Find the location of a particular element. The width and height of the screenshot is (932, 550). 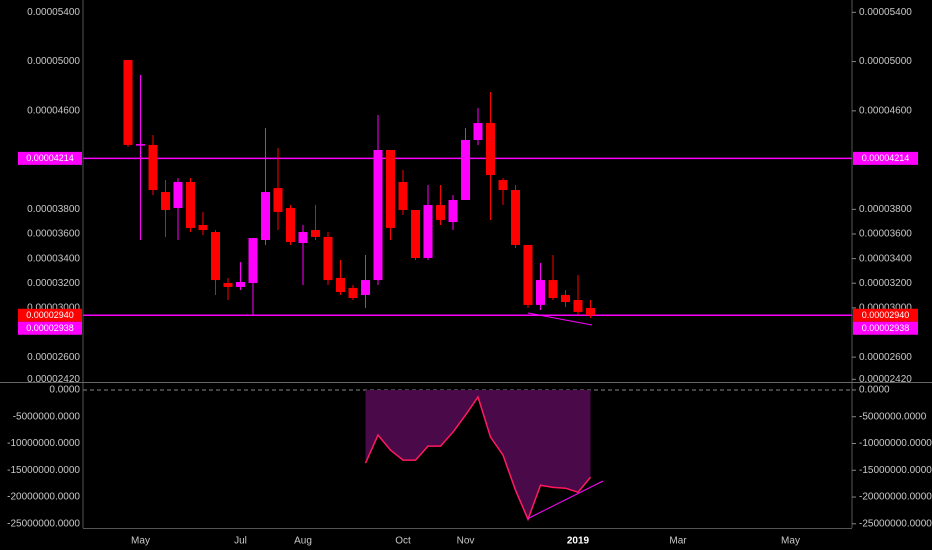

x-tick-label: 2019 is located at coordinates (578, 541).